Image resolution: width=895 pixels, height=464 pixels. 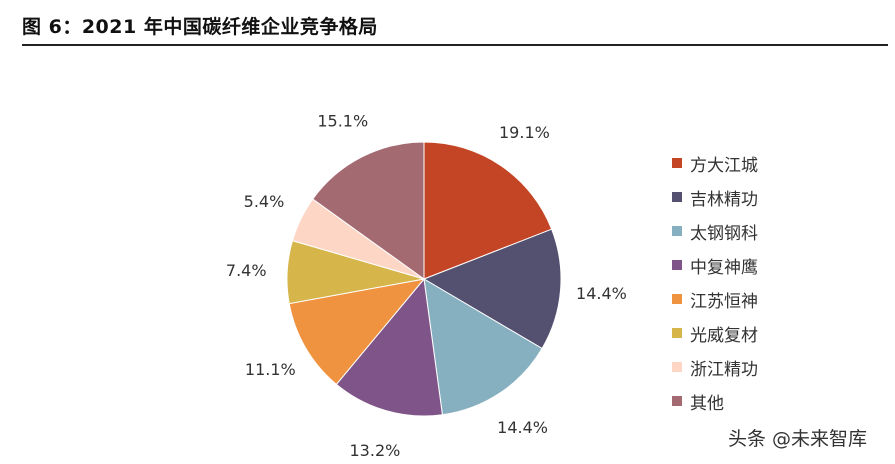 What do you see at coordinates (601, 293) in the screenshot?
I see `data-label-2: 14.4%` at bounding box center [601, 293].